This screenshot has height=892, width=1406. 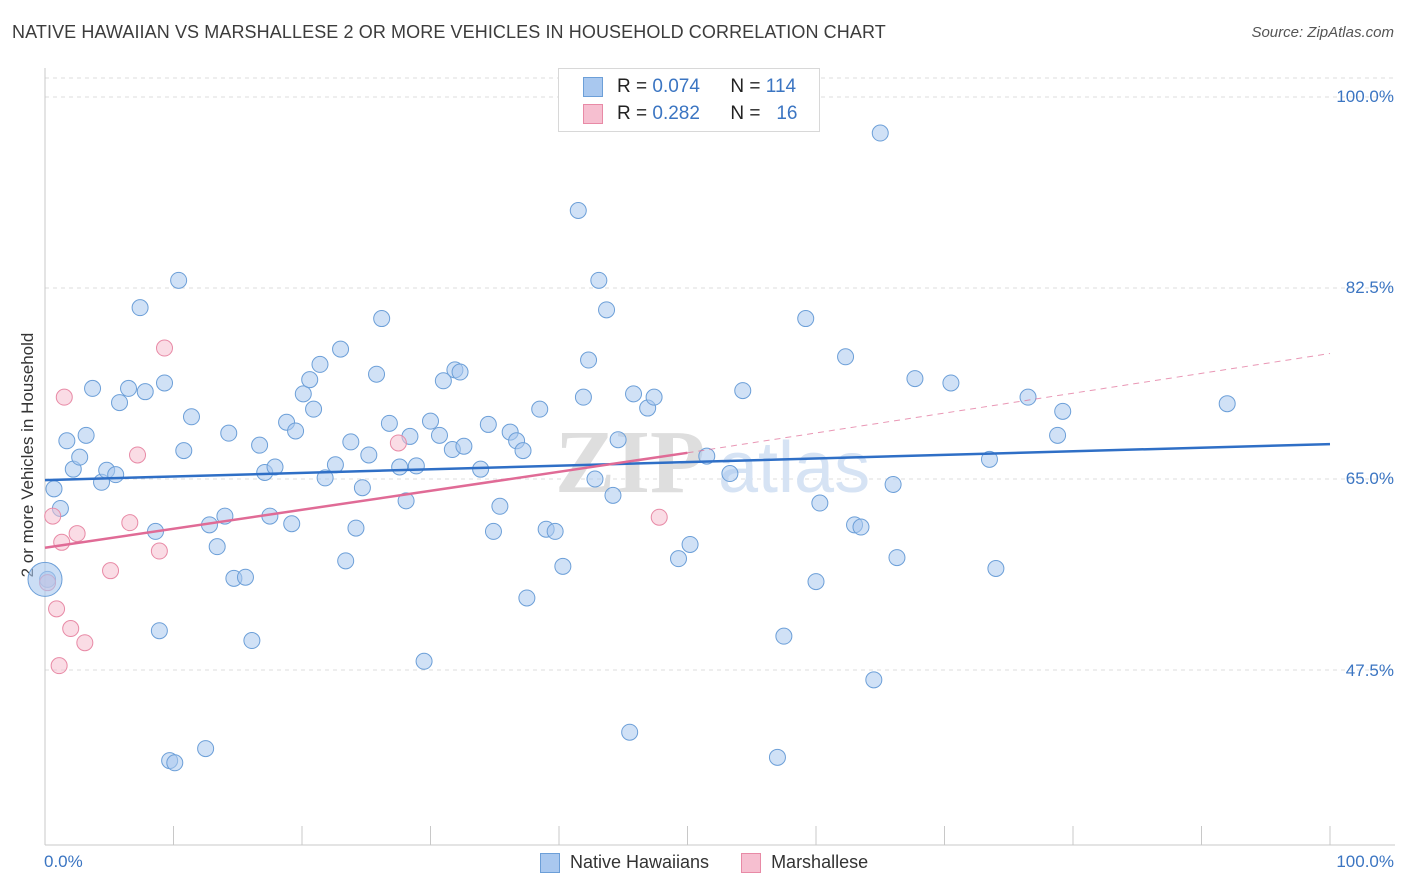 I want to click on x-tick-label-max: 100.0%, so click(x=1365, y=861).